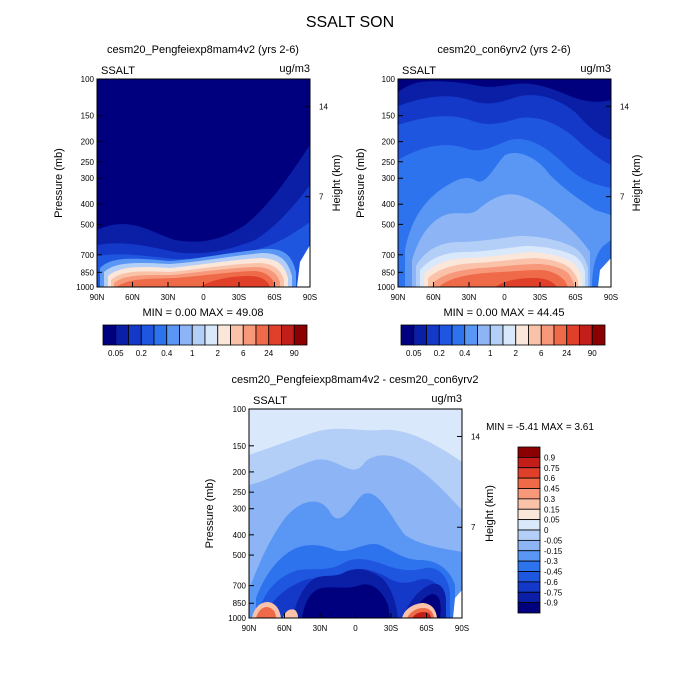 This screenshot has height=700, width=700. Describe the element at coordinates (237, 618) in the screenshot. I see `y-tick-label: 1000` at that location.